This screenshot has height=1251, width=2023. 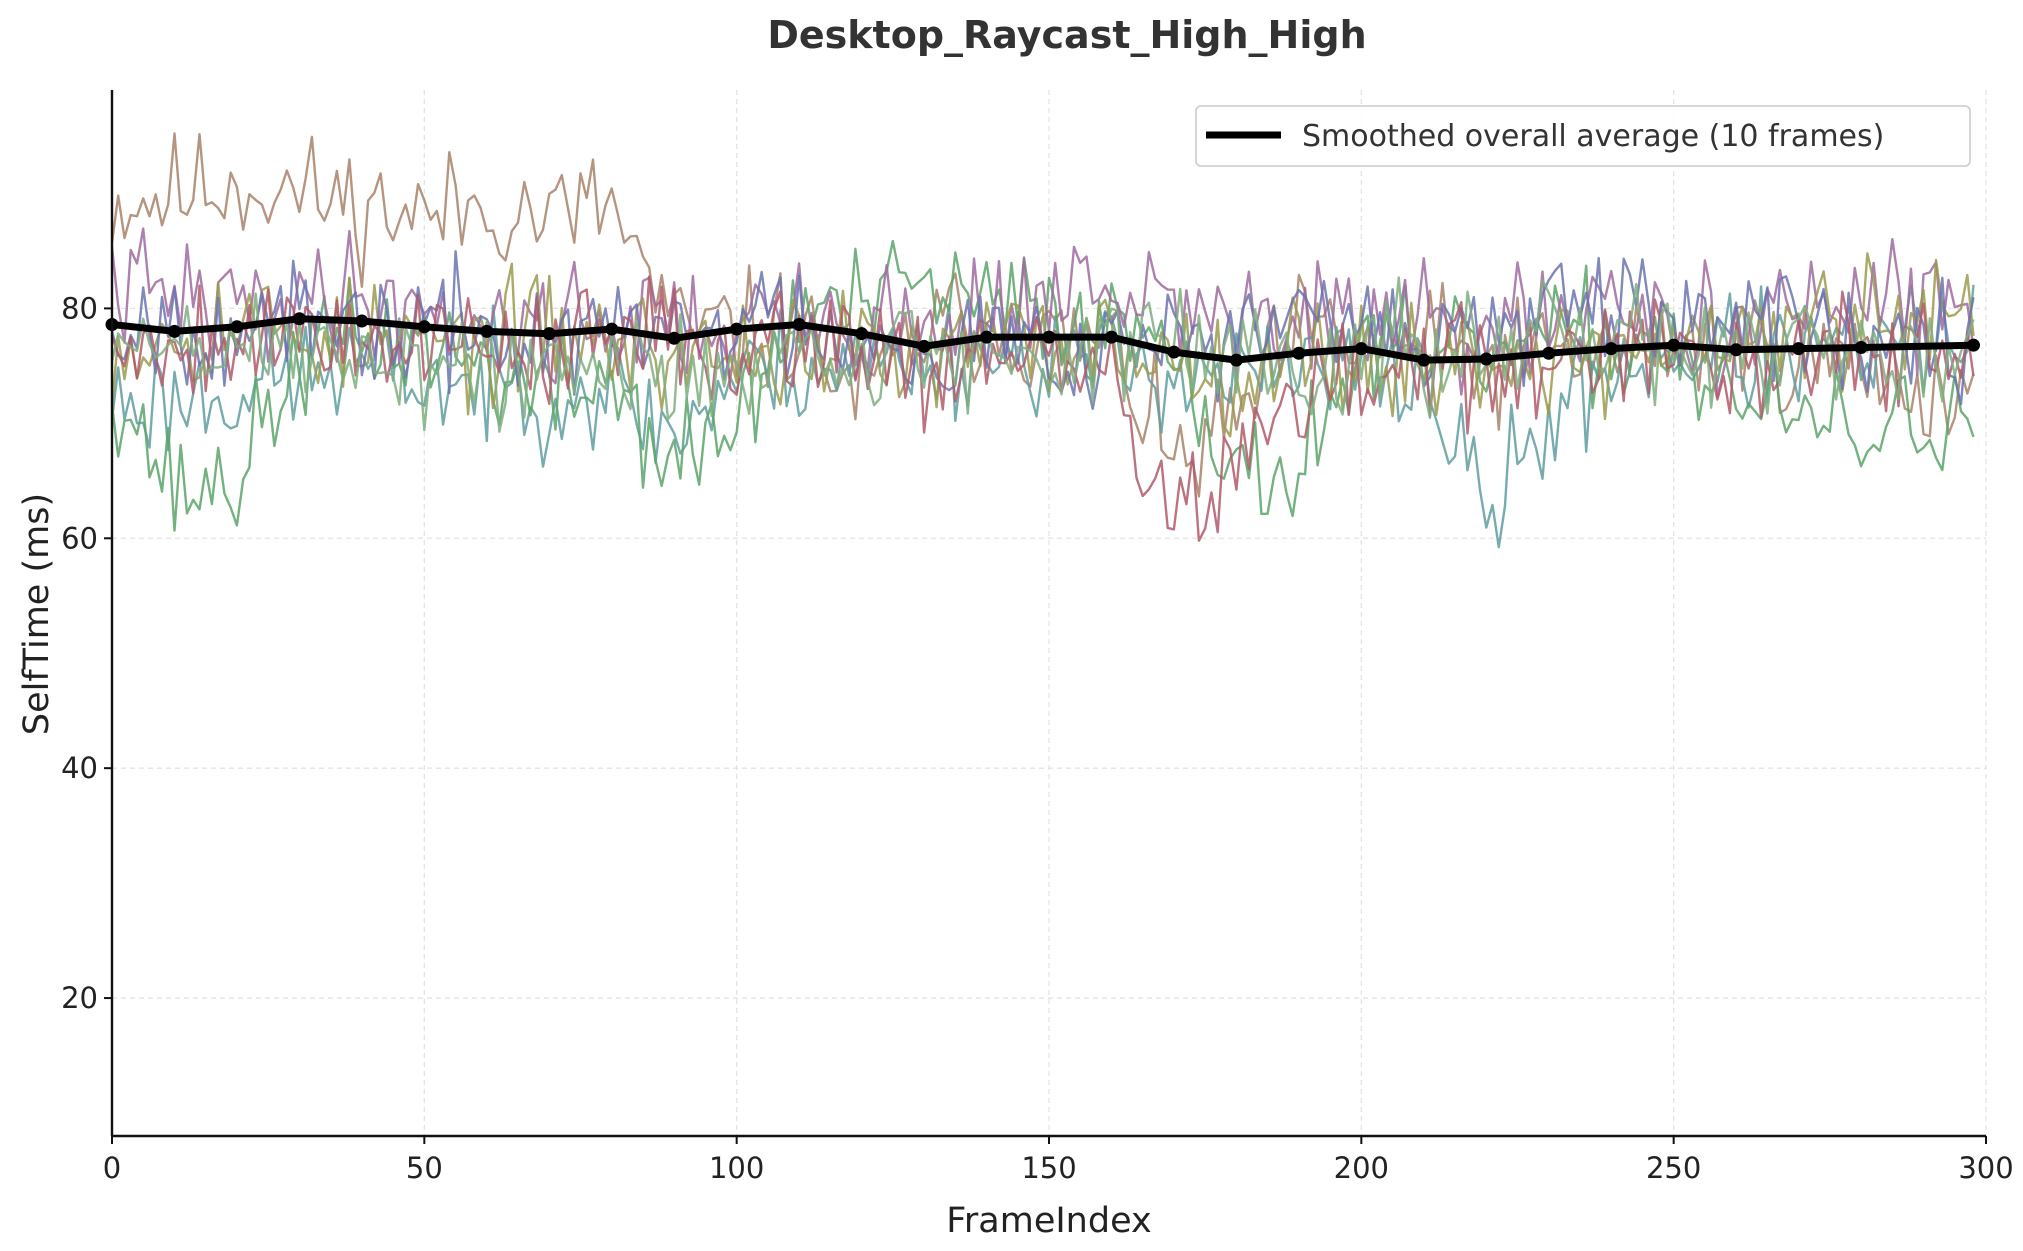 I want to click on y-axis-label: SelfTime (ms), so click(x=37, y=614).